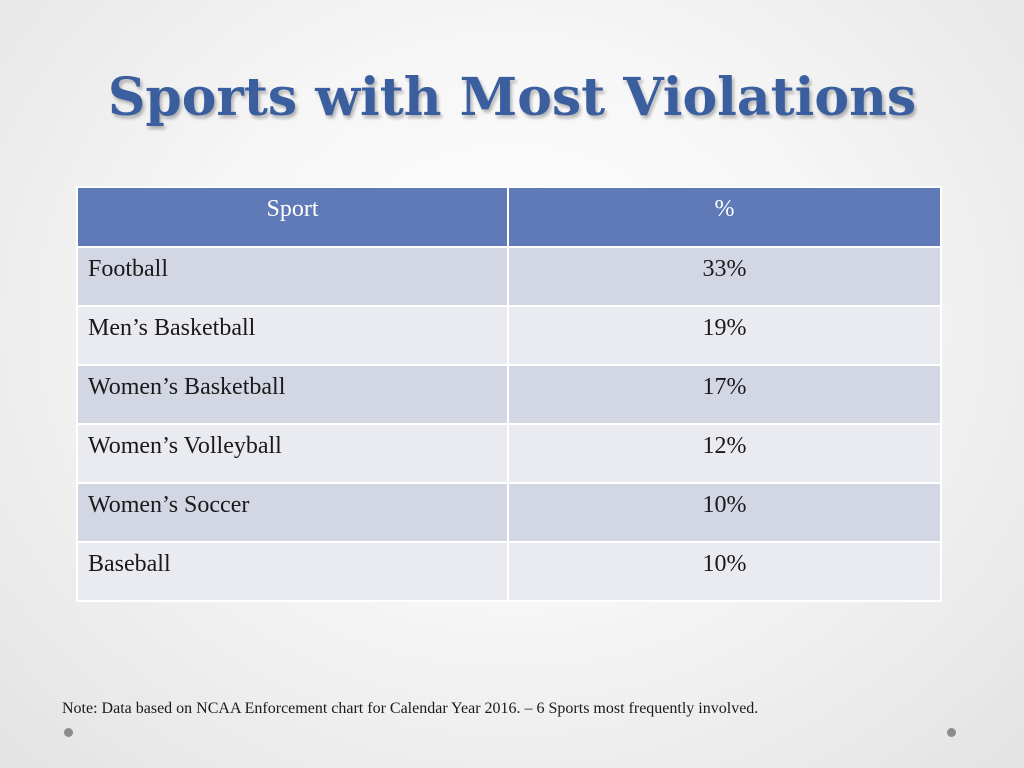 This screenshot has width=1024, height=768. I want to click on sport-cell: Women’s Basketball, so click(292, 394).